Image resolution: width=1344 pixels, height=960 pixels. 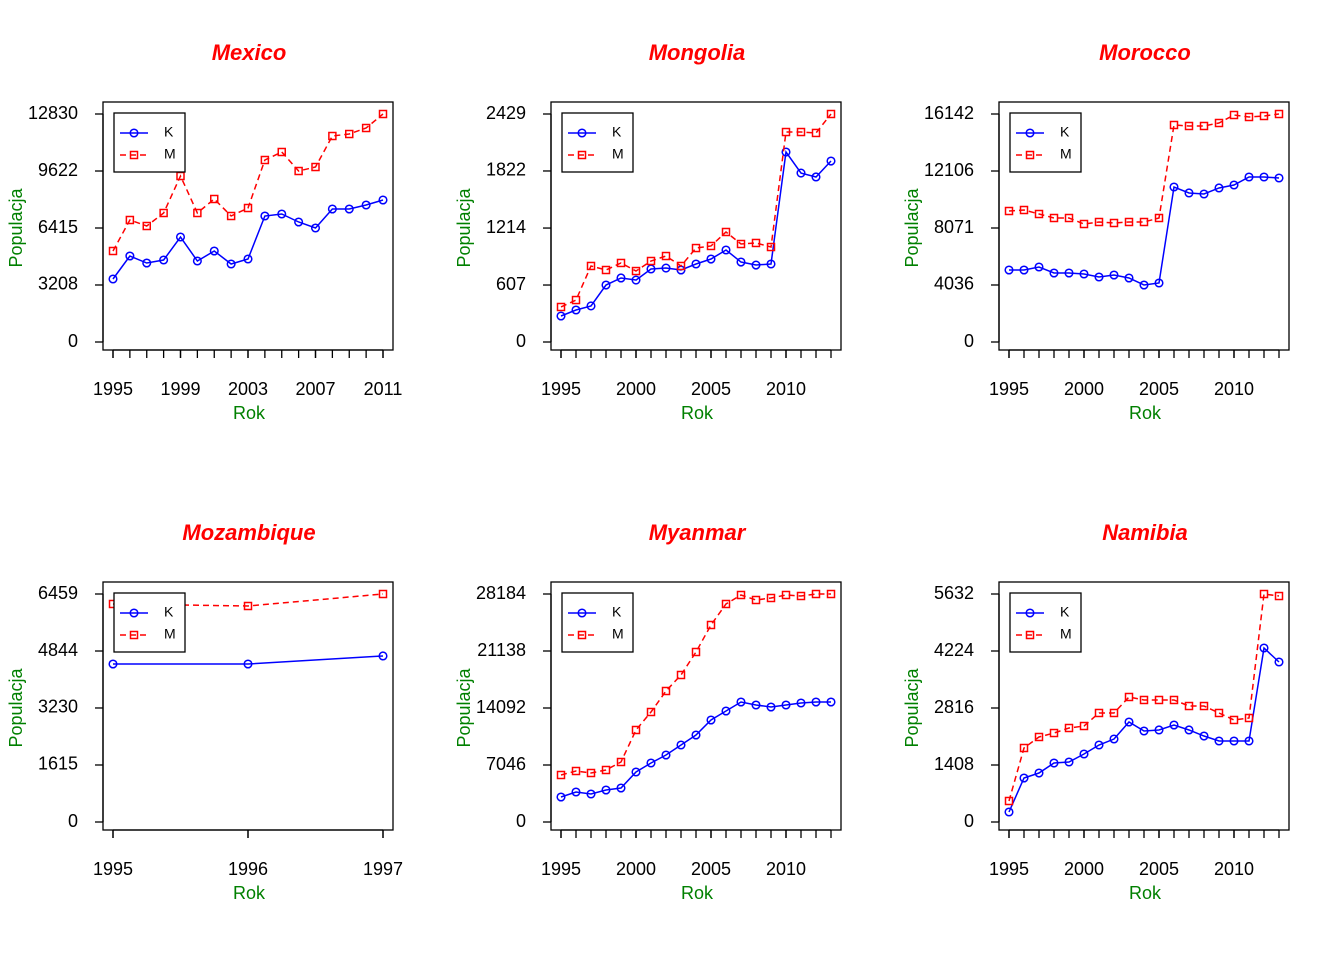 What do you see at coordinates (697, 52) in the screenshot?
I see `chart-title: Mongolia` at bounding box center [697, 52].